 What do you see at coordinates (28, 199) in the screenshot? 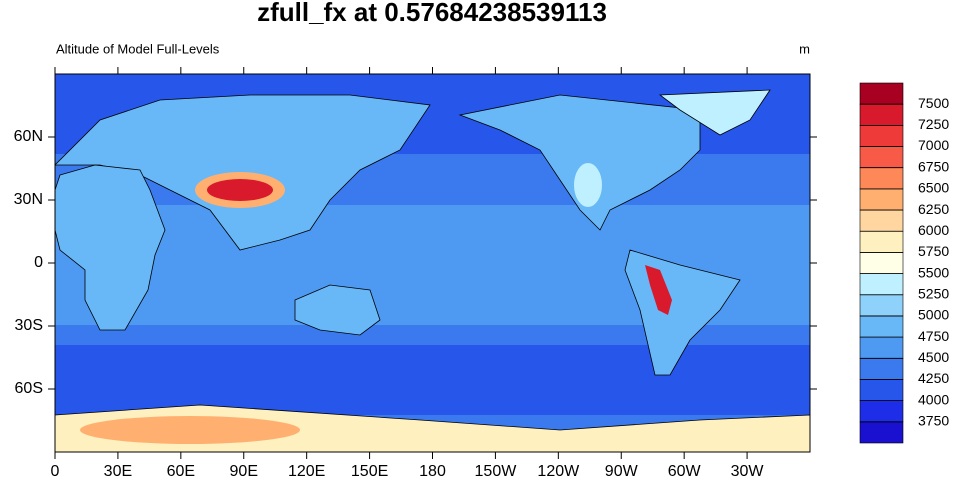
I see `y-tick-label: 30N` at bounding box center [28, 199].